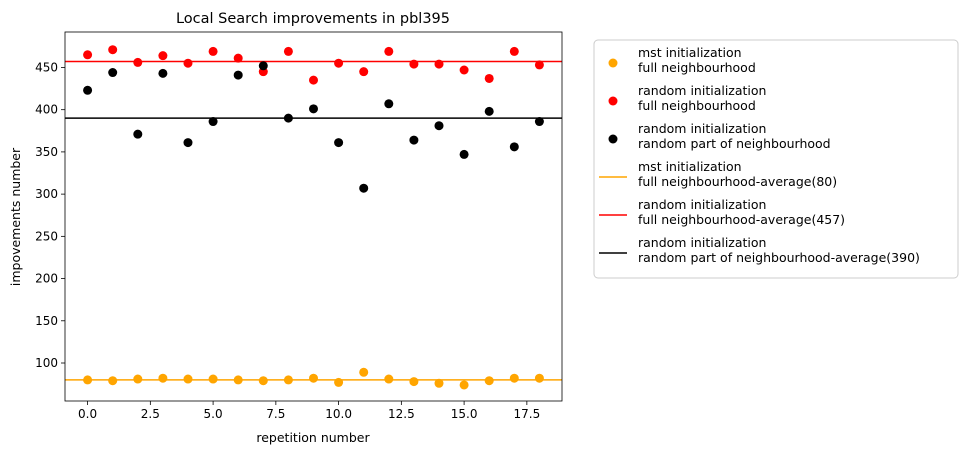 This screenshot has height=460, width=967. What do you see at coordinates (309, 411) in the screenshot?
I see `x-axis: 0.0 2.5 5.0 7.5 10.0 12.5 15.0 17.5` at bounding box center [309, 411].